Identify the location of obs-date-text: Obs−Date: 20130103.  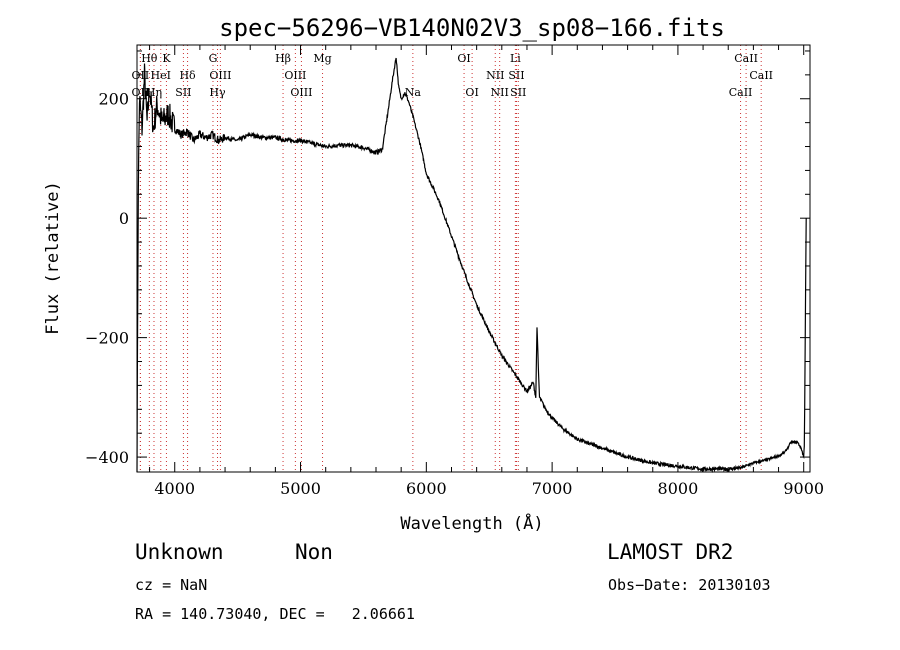
(689, 585).